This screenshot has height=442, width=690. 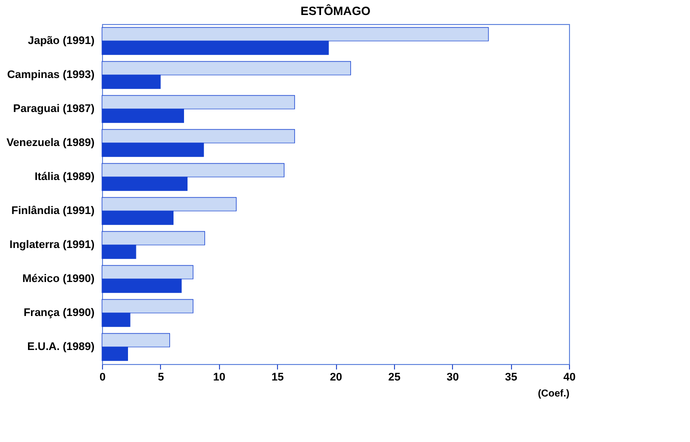 I want to click on y-tick-label: França (1990), so click(x=59, y=313).